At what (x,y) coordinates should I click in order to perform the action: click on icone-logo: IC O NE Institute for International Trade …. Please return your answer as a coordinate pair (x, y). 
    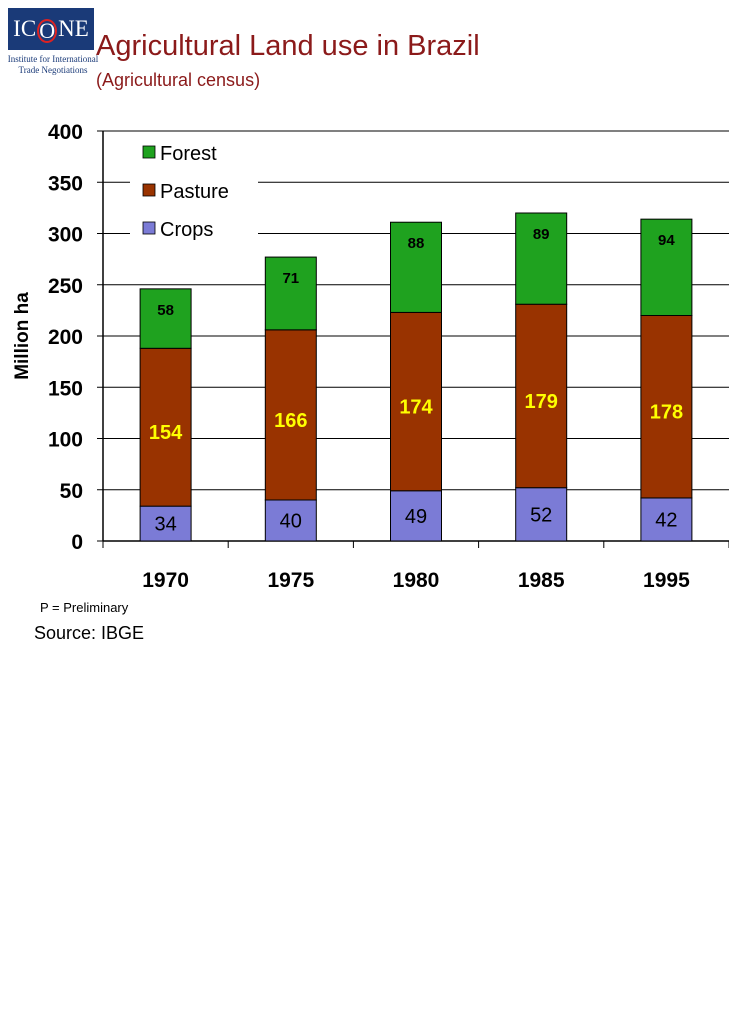
    Looking at the image, I should click on (51, 47).